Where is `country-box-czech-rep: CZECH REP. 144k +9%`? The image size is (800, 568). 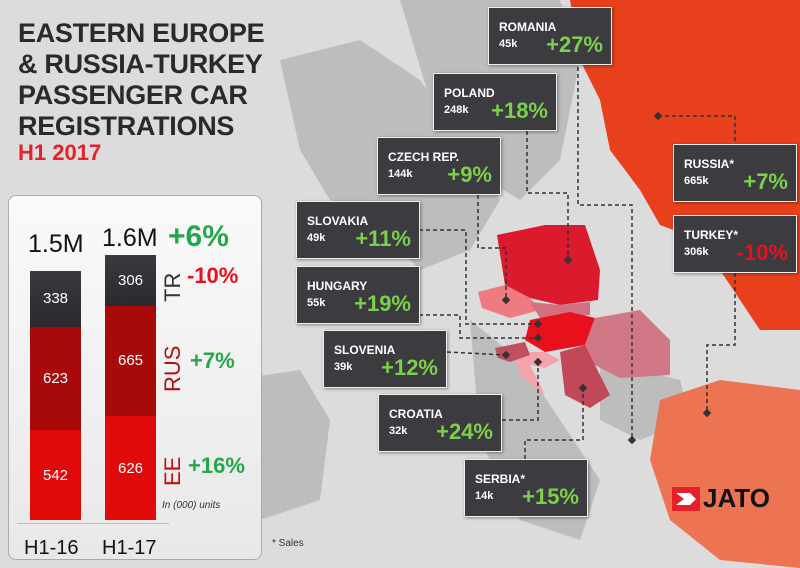
country-box-czech-rep: CZECH REP. 144k +9% is located at coordinates (439, 166).